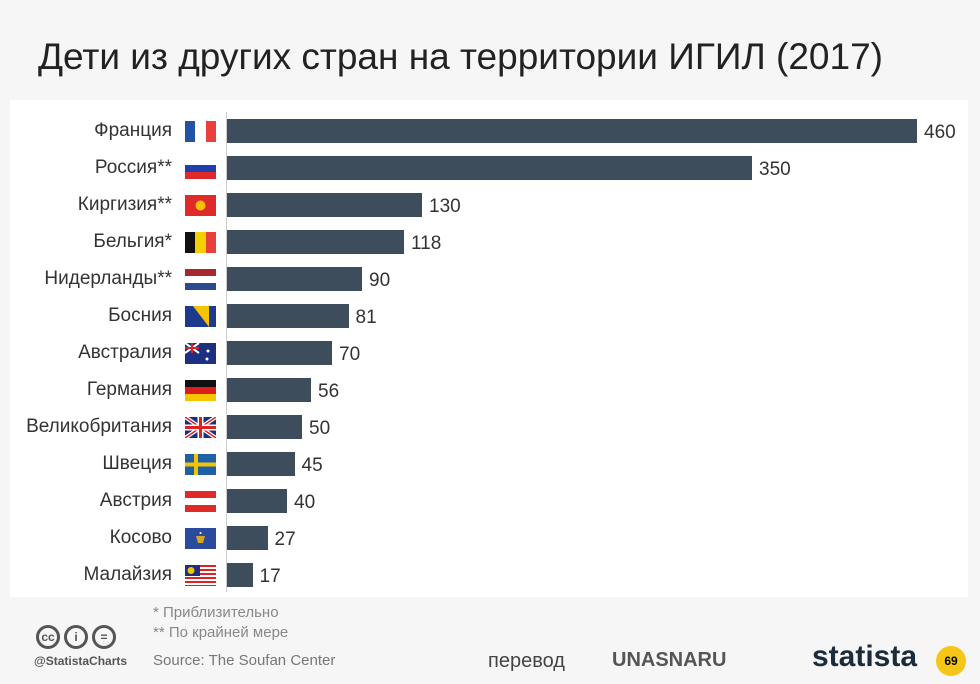 This screenshot has height=684, width=980. What do you see at coordinates (366, 317) in the screenshot?
I see `value-label: 81` at bounding box center [366, 317].